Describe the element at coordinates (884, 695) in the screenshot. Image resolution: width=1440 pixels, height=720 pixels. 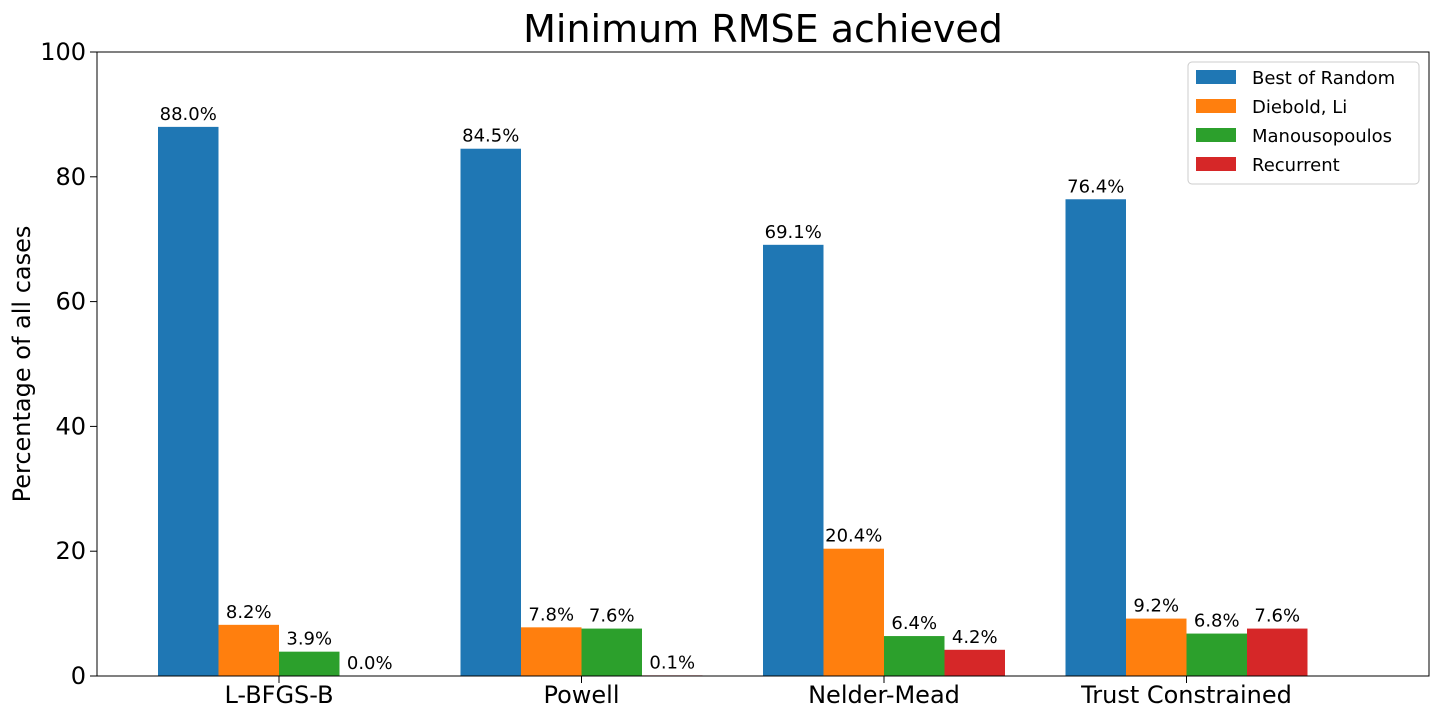
I see `x-tick-label: Nelder-Mead` at that location.